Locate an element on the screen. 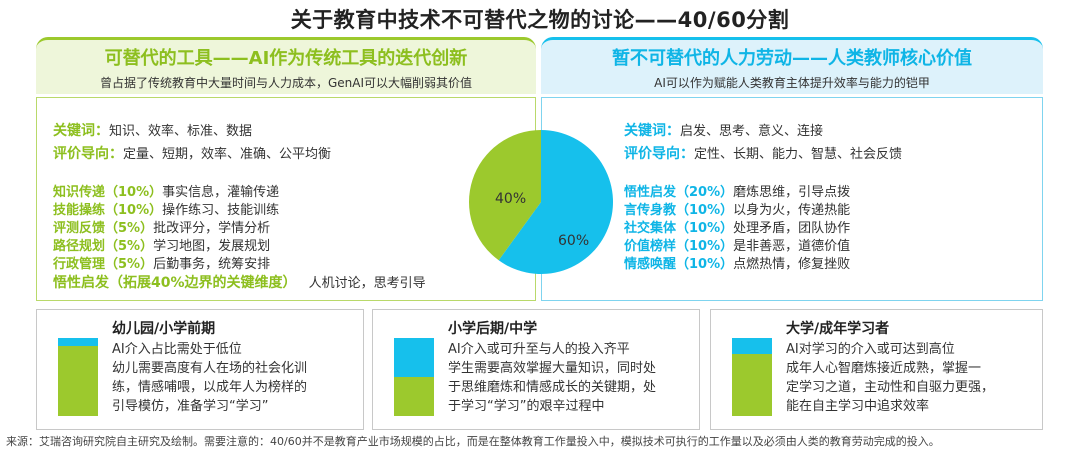  left-eval-row: 评价导向：定量、短期，效率、准确、公平均衡 is located at coordinates (192, 153).